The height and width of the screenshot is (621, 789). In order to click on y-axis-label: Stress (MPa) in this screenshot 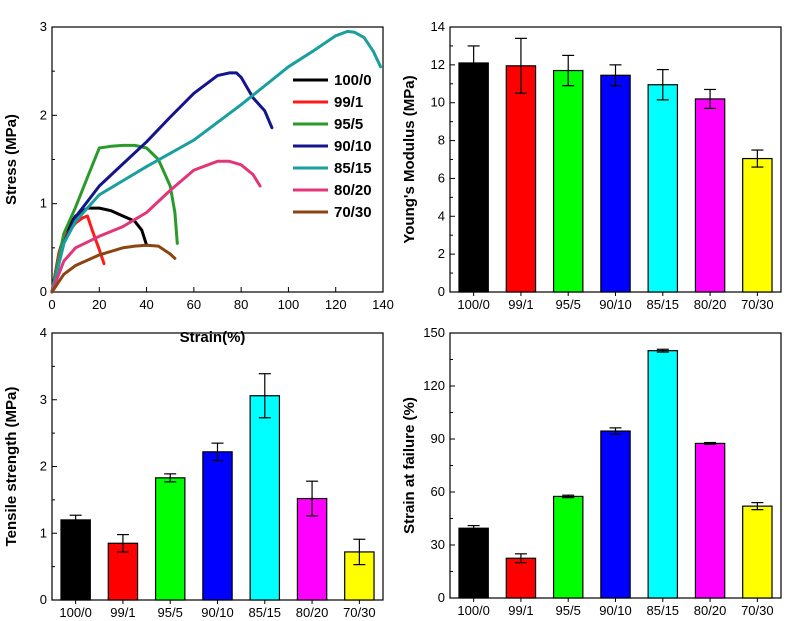, I will do `click(11, 159)`.